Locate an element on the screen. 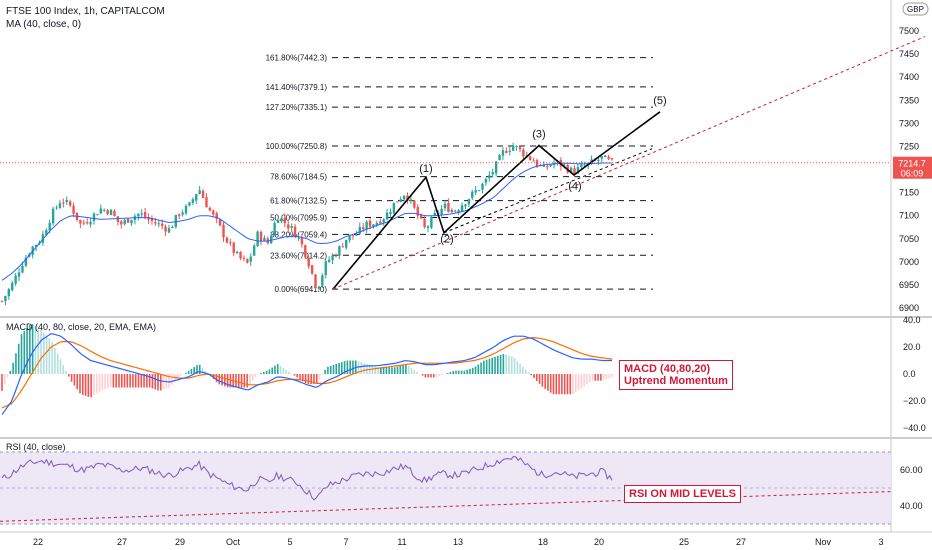 This screenshot has height=550, width=932. time-tick-label: Oct is located at coordinates (233, 542).